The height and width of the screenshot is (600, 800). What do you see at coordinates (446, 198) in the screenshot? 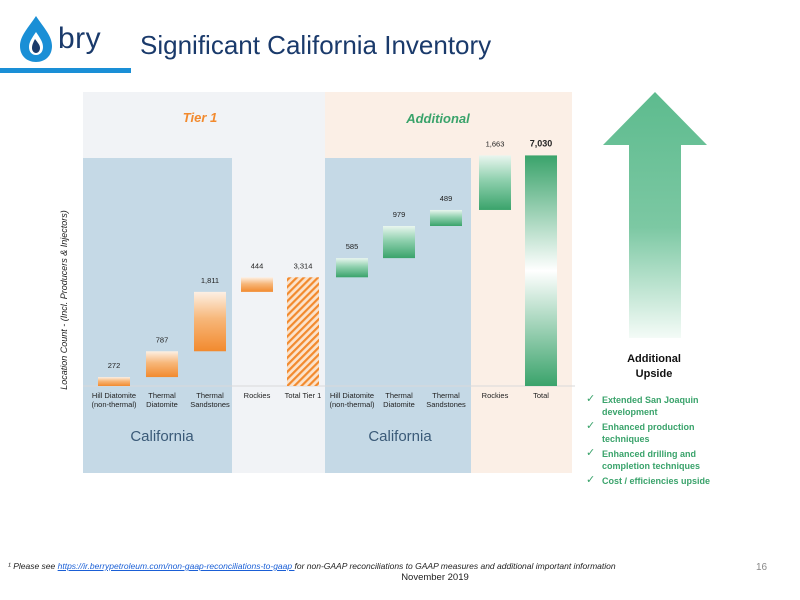
I see `bar-value-label: 489` at bounding box center [446, 198].